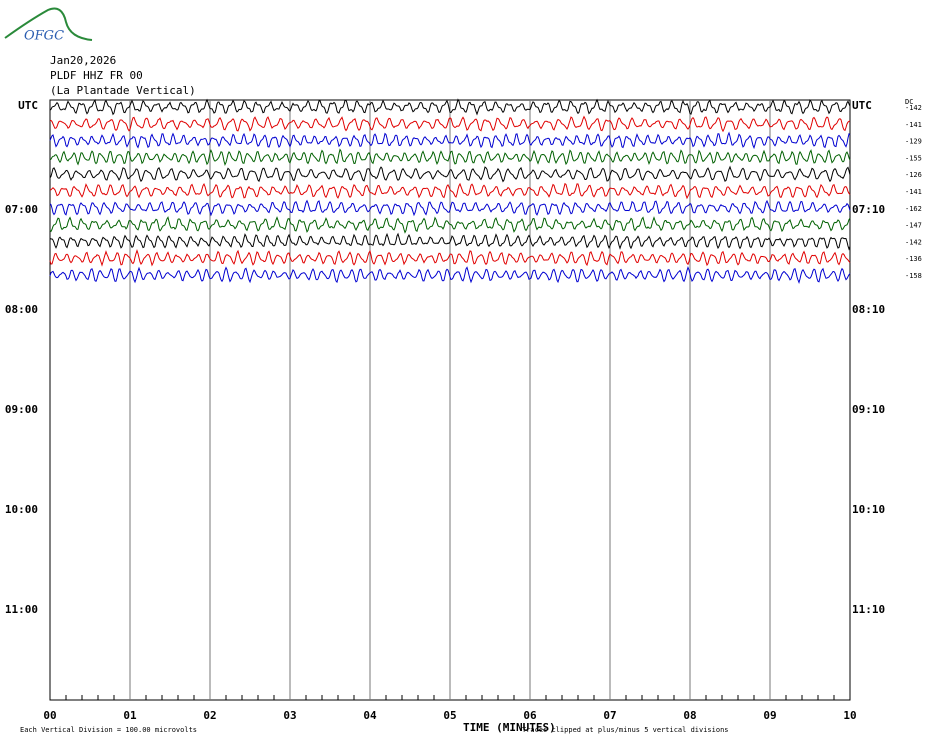  What do you see at coordinates (130, 715) in the screenshot?
I see `x-tick-label: 01` at bounding box center [130, 715].